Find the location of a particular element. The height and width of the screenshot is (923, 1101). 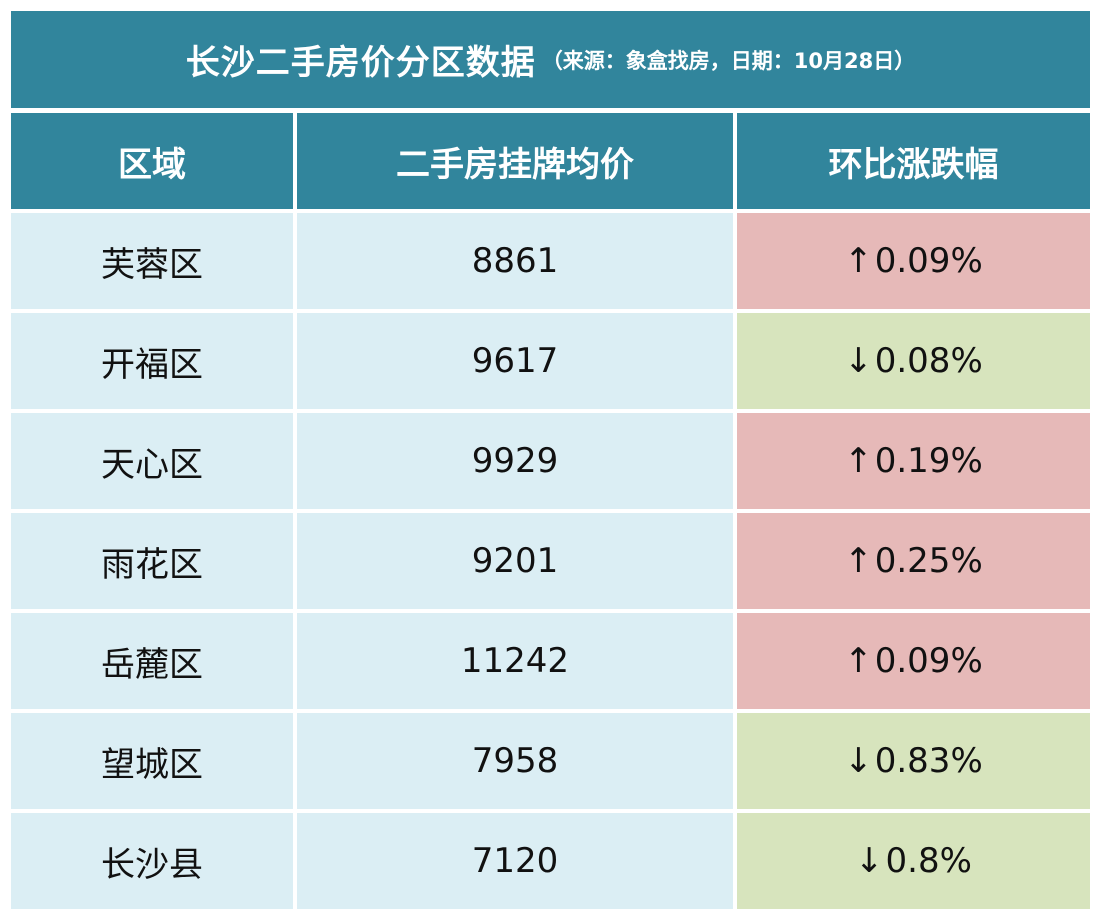

row-change: ↓ 0.83% is located at coordinates (913, 761).